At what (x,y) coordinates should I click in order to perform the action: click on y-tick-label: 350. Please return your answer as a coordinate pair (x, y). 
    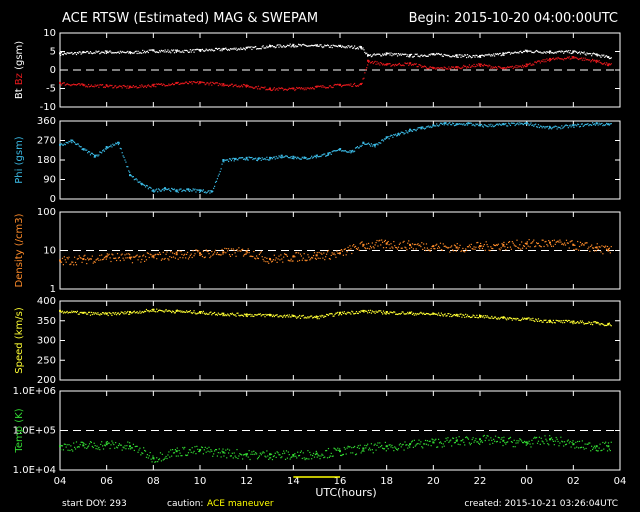
    Looking at the image, I should click on (46, 321).